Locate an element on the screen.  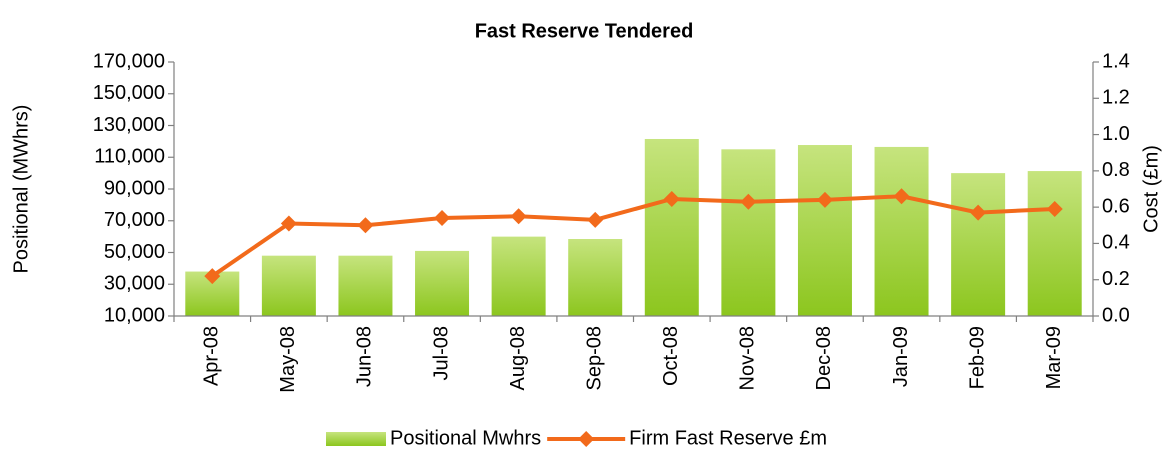
y2-tick-label: 1.0 is located at coordinates (1116, 134).